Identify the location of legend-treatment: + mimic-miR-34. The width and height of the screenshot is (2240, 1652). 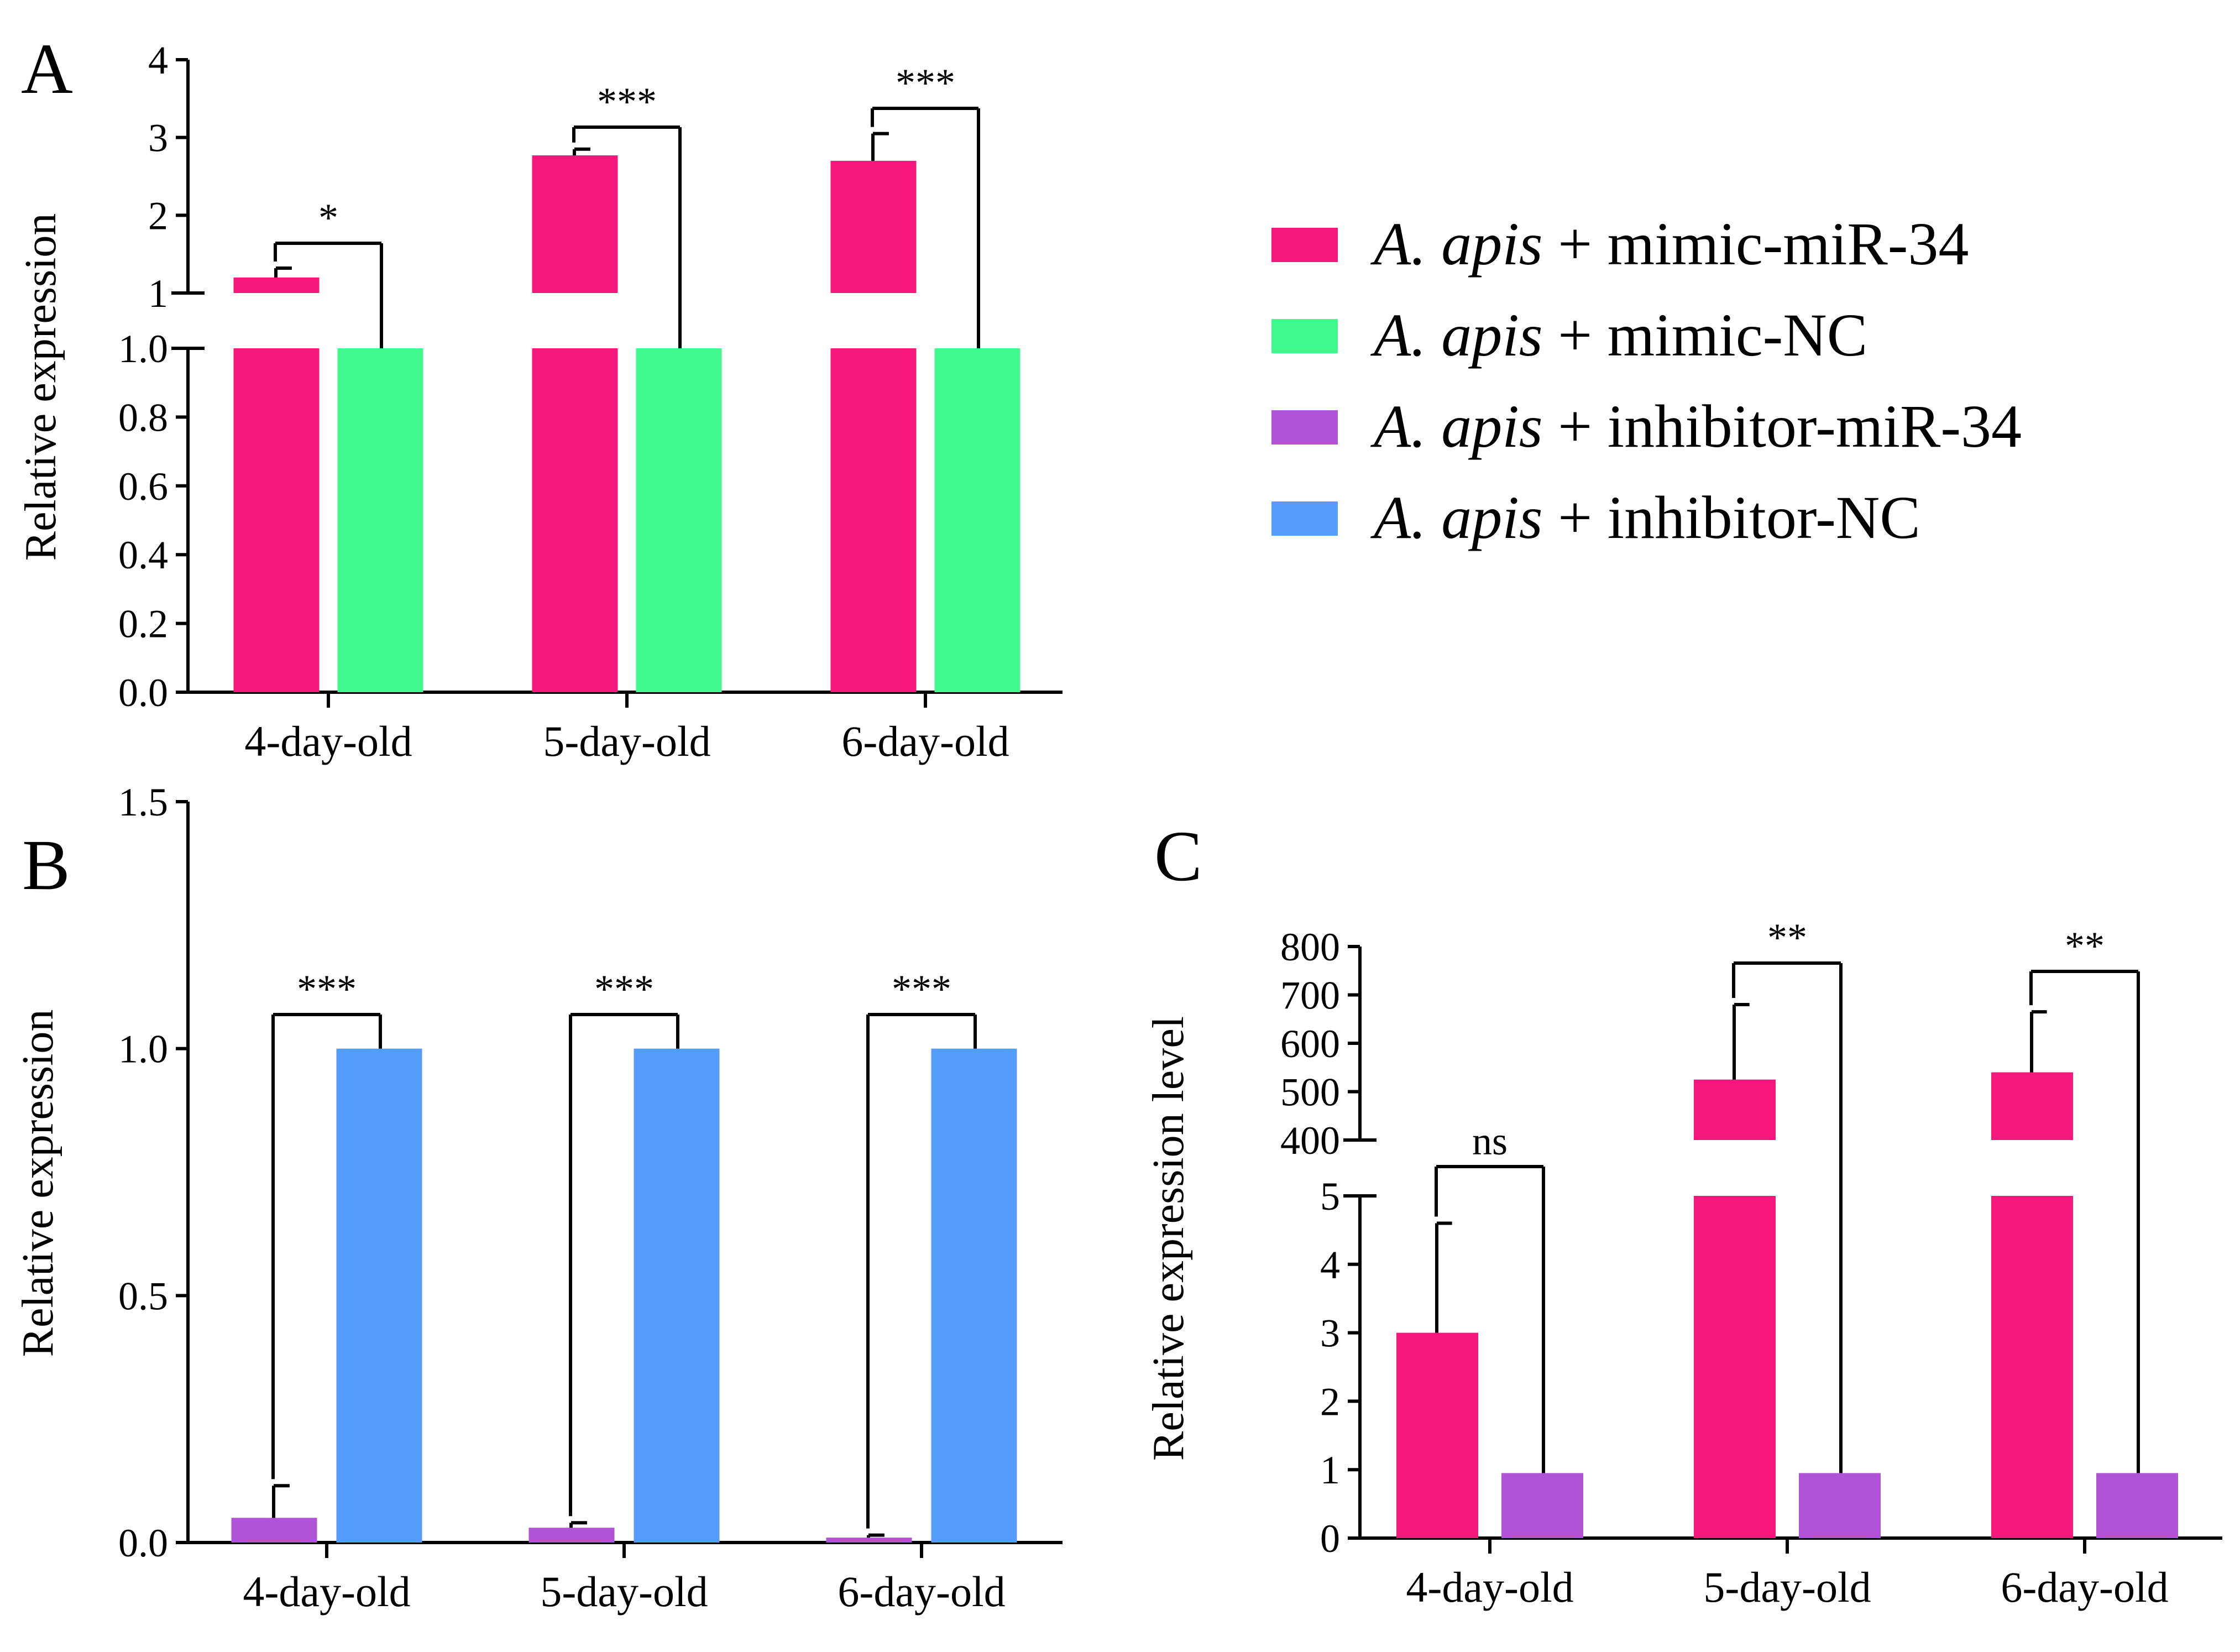
(1756, 244).